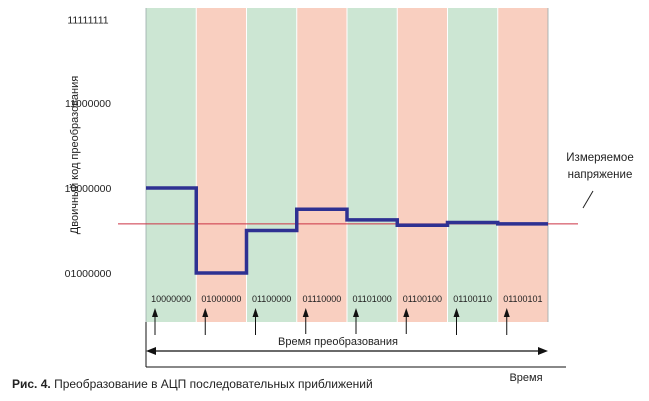 Image resolution: width=649 pixels, height=401 pixels. I want to click on conversion-time-arrow, so click(347, 351).